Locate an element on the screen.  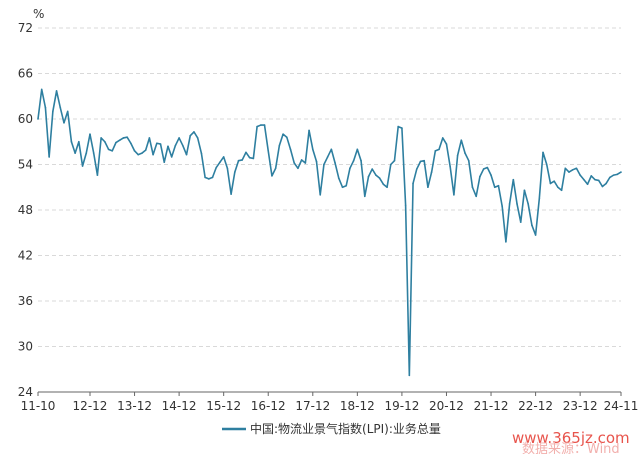
y-tick-label: 24 is located at coordinates (25, 392).